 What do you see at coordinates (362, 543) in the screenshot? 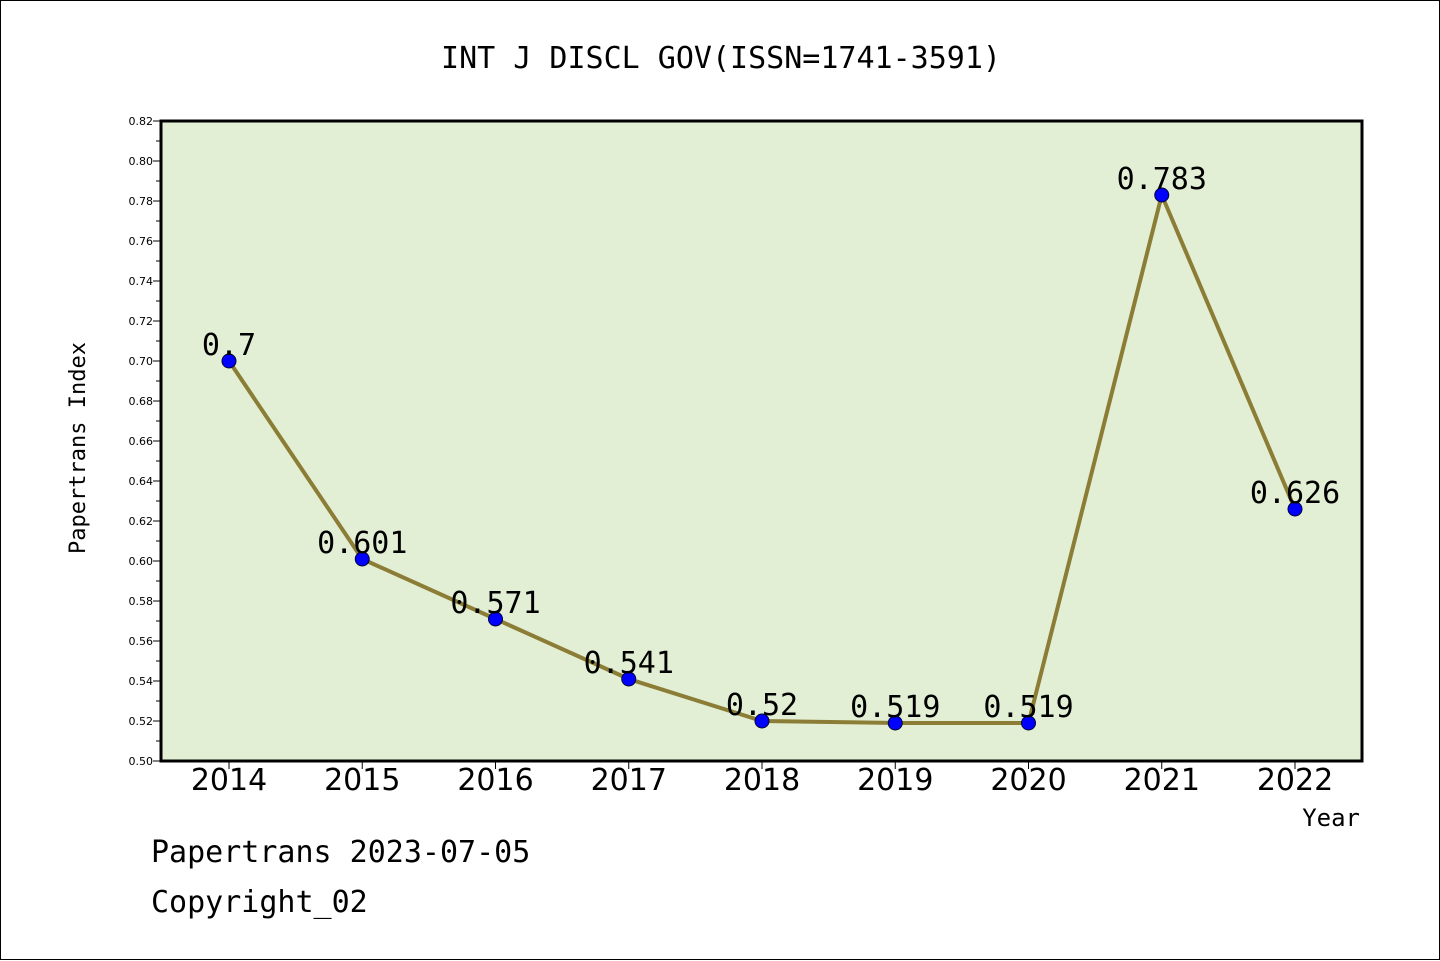
I see `data-label: 0.601` at bounding box center [362, 543].